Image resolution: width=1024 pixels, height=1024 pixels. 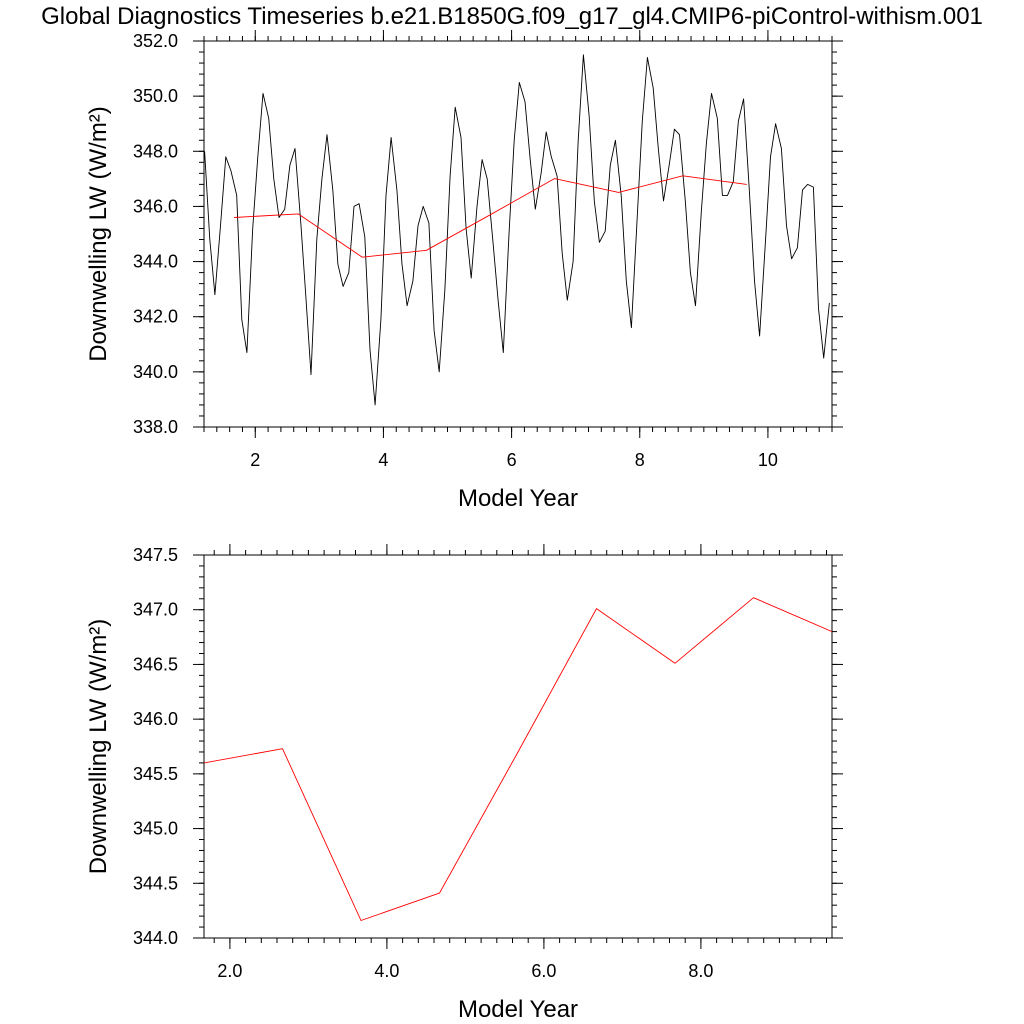 What do you see at coordinates (255, 460) in the screenshot?
I see `x-tick-label: 2` at bounding box center [255, 460].